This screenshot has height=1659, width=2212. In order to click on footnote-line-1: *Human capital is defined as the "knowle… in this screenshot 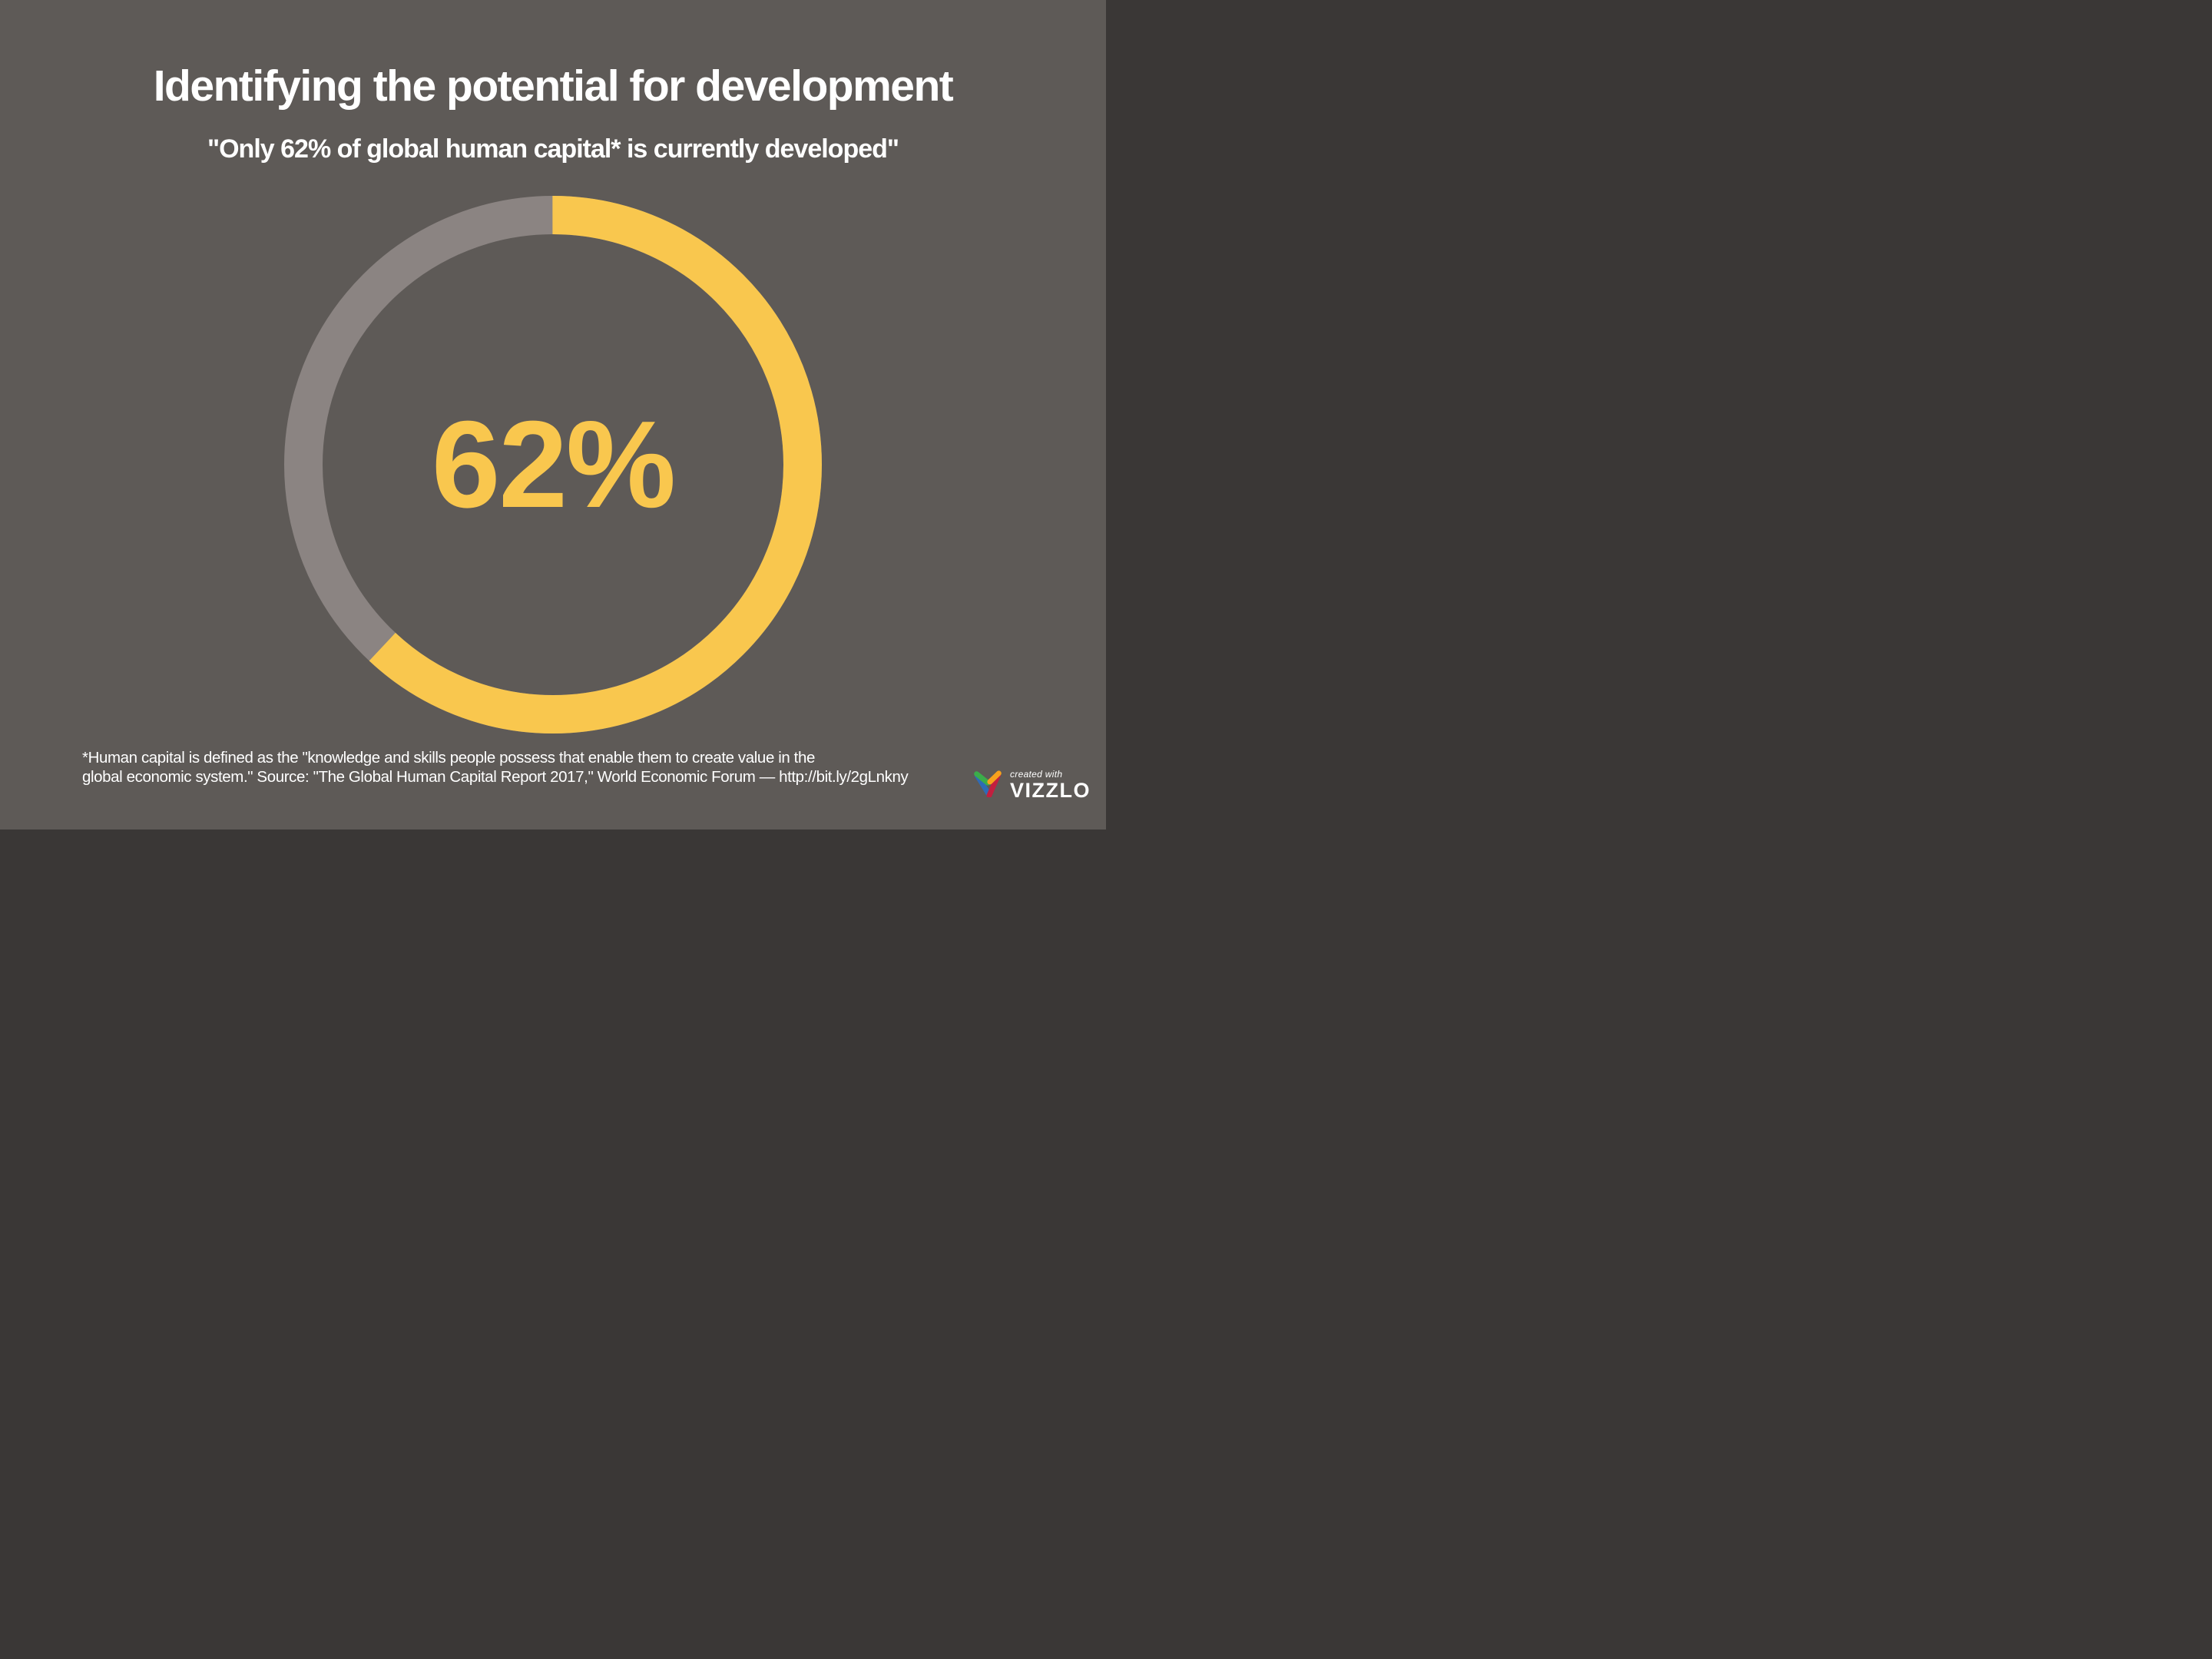, I will do `click(448, 758)`.